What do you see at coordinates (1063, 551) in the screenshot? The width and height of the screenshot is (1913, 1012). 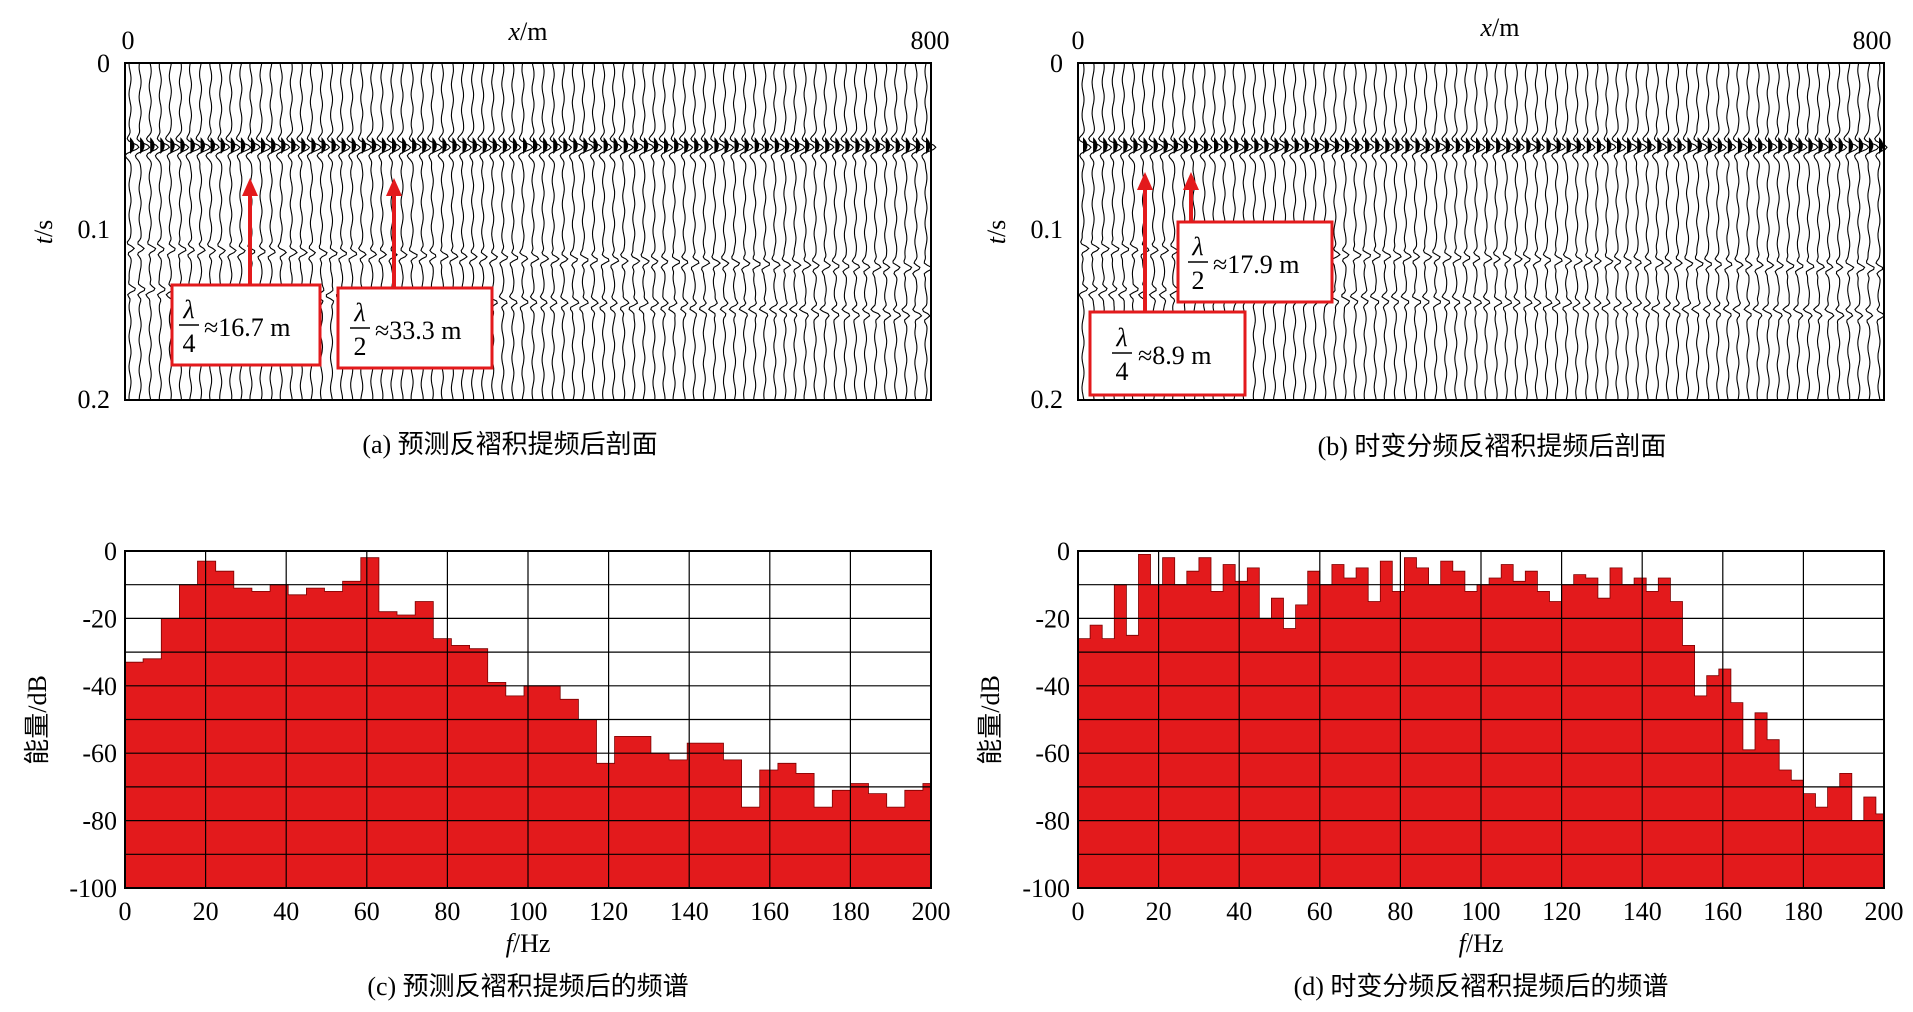 I see `panel-d-y-tick: 0` at bounding box center [1063, 551].